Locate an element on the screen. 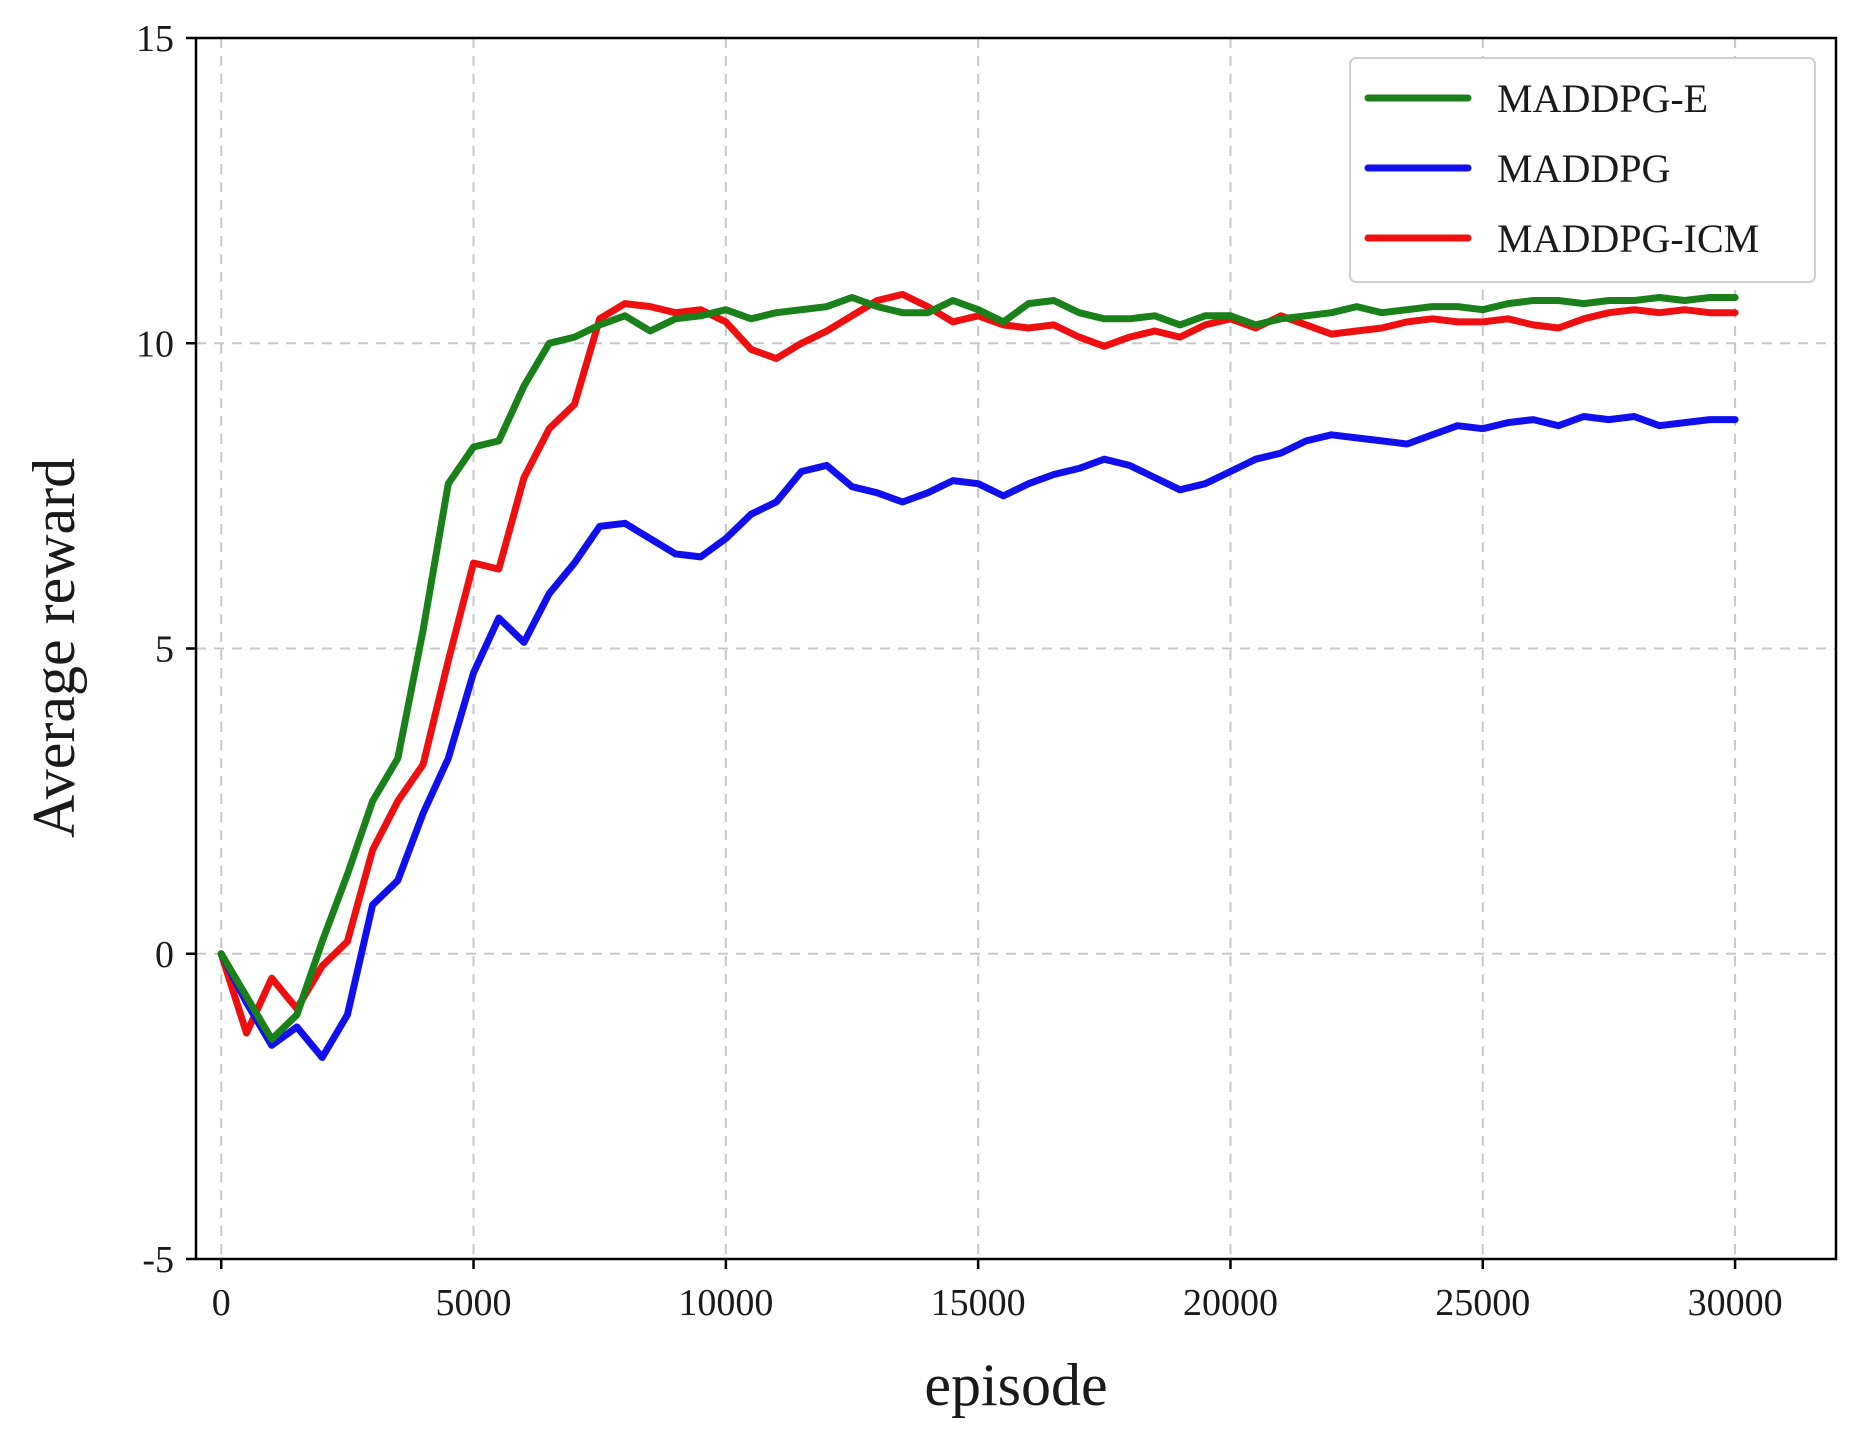 The width and height of the screenshot is (1859, 1433). legend-label-maddpg: MADDPG is located at coordinates (1583, 168).